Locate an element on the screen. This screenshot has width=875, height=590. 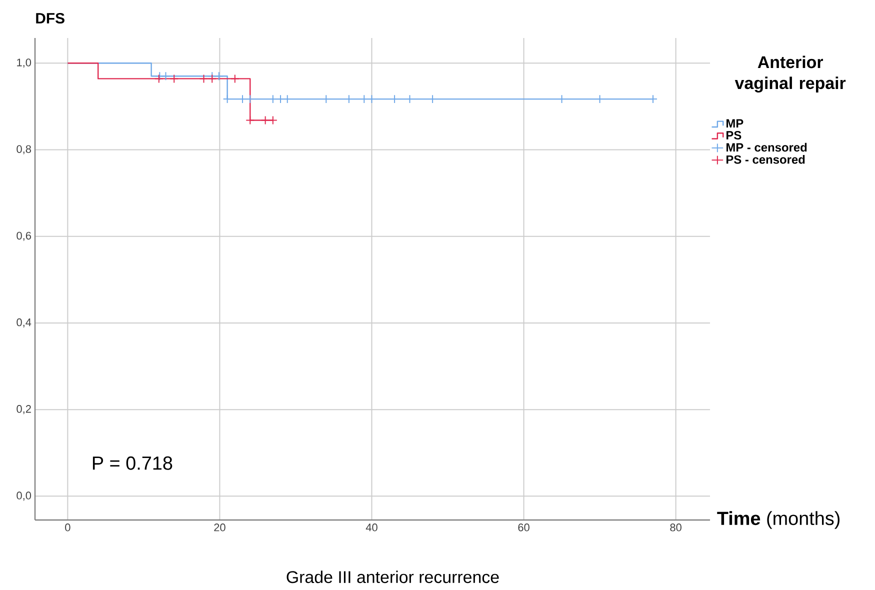
annotation: P = 0.718 is located at coordinates (132, 463).